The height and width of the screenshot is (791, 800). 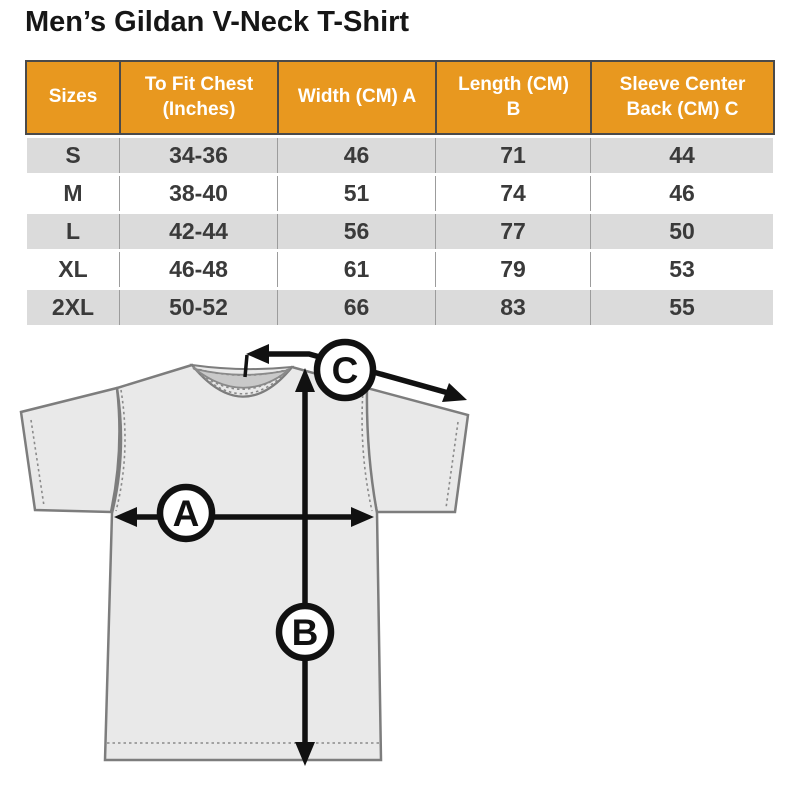 I want to click on collar-stitch-bottom, so click(x=241, y=380).